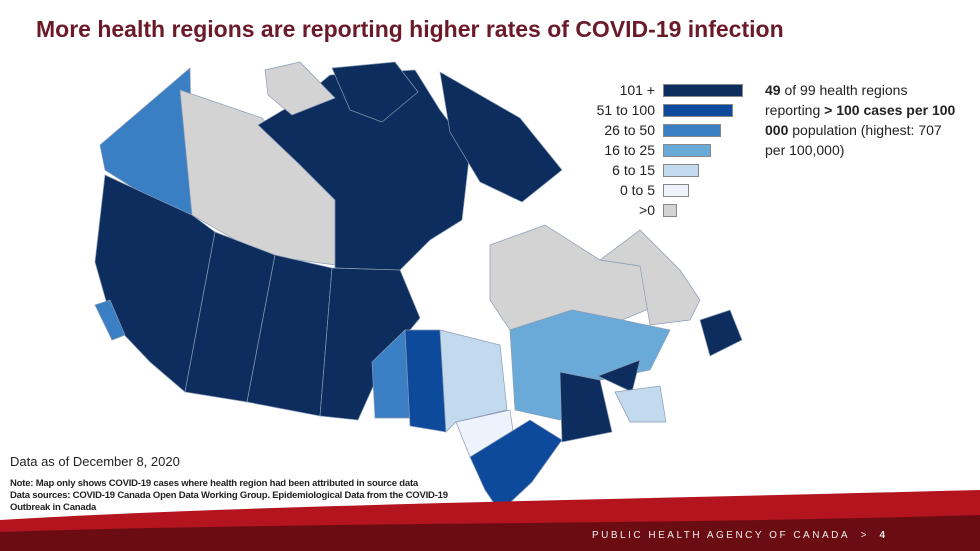 The image size is (980, 551). Describe the element at coordinates (625, 110) in the screenshot. I see `legend-label: 51 to 100` at that location.